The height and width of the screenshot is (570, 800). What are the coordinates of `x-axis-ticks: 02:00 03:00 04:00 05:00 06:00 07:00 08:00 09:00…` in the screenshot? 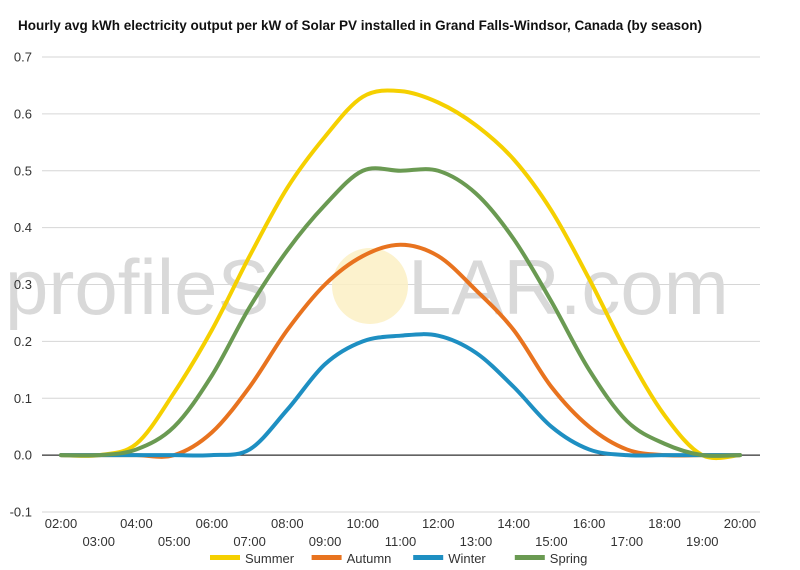 It's located at (401, 532).